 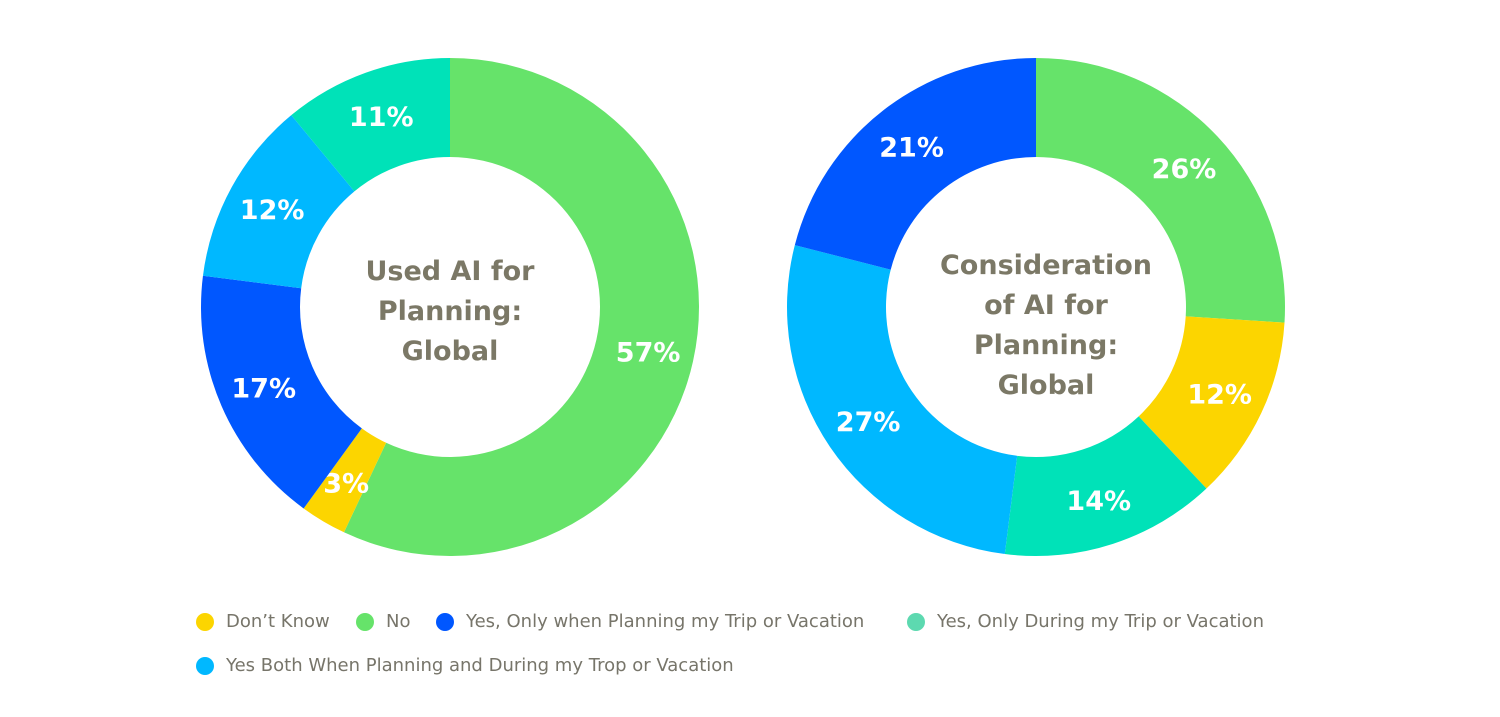 What do you see at coordinates (1046, 325) in the screenshot?
I see `donut-2-title: Consideration of AI for Planning: Global` at bounding box center [1046, 325].